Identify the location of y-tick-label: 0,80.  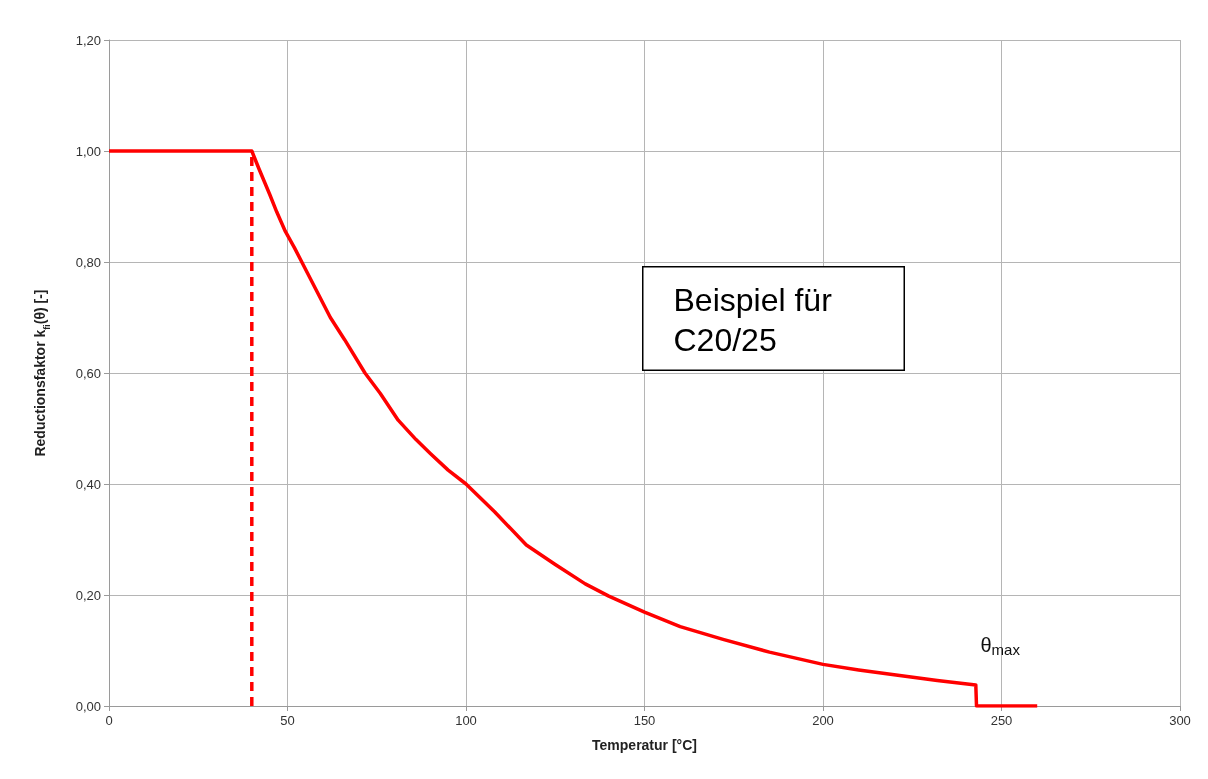
(88, 262).